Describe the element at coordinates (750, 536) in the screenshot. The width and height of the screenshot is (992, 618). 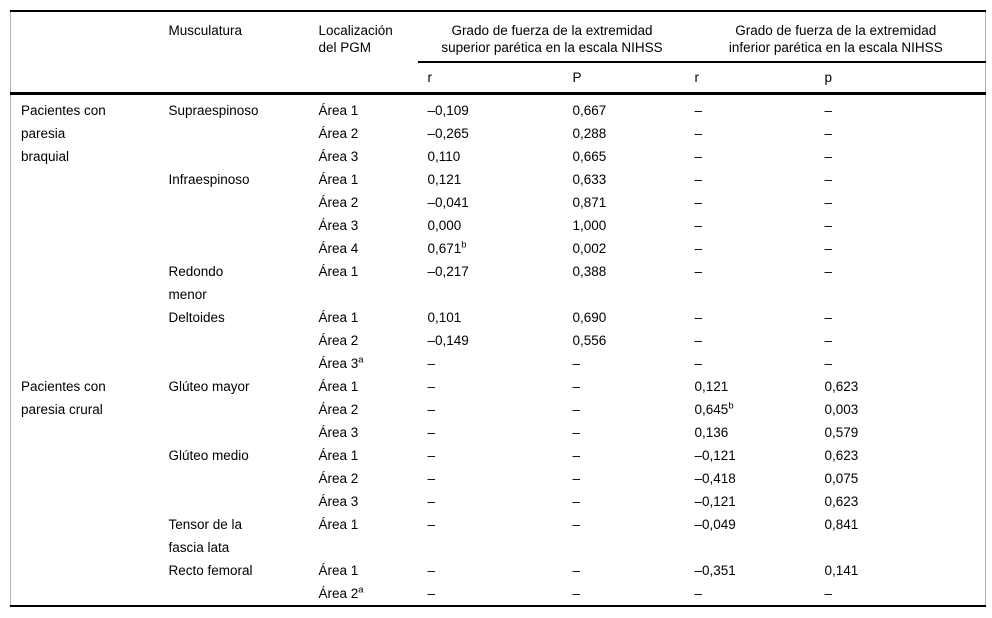
I see `cell-r-inferior: –0,049` at that location.